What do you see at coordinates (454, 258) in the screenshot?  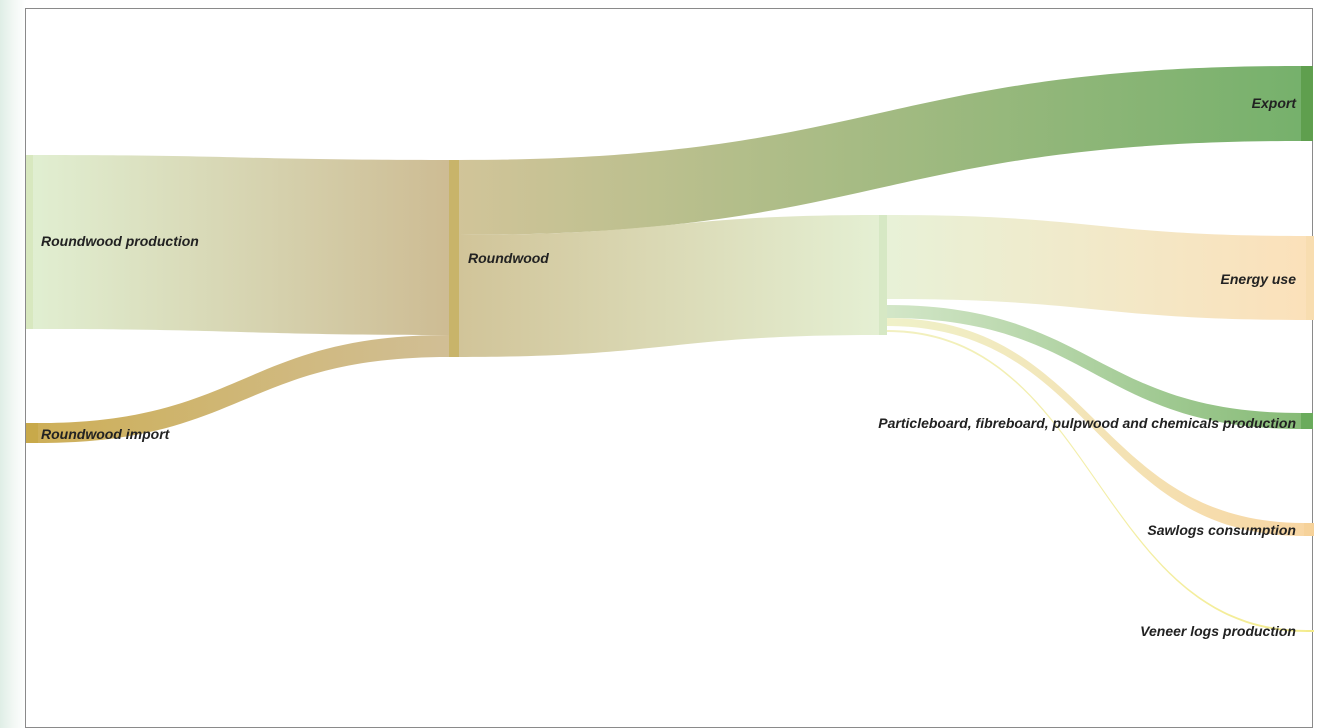 I see `node-roundwood` at bounding box center [454, 258].